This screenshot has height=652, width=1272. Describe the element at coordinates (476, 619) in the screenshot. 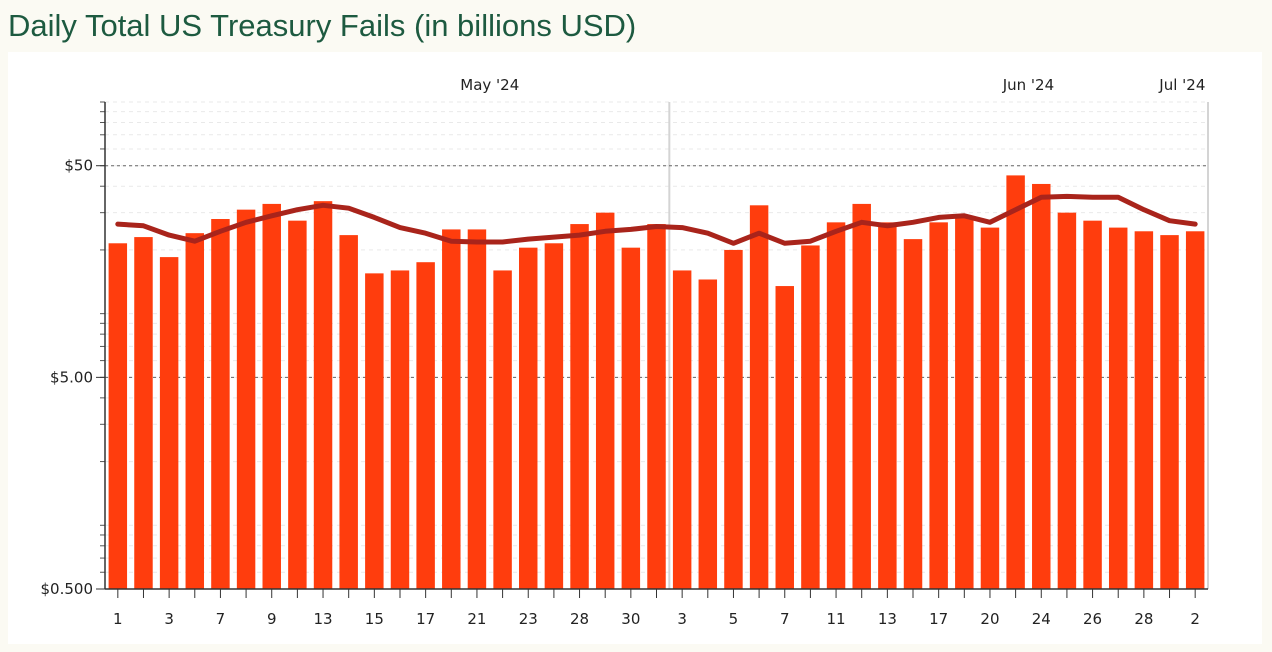

I see `x-tick-label: 21` at that location.